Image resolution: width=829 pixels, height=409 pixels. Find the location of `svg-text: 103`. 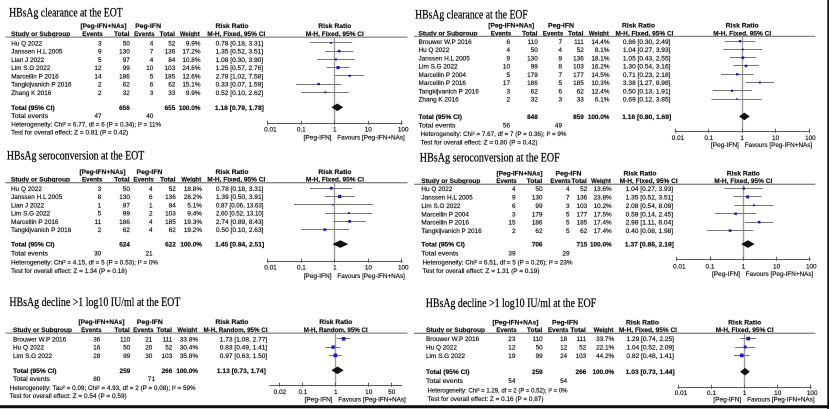

svg-text: 103 is located at coordinates (578, 67).